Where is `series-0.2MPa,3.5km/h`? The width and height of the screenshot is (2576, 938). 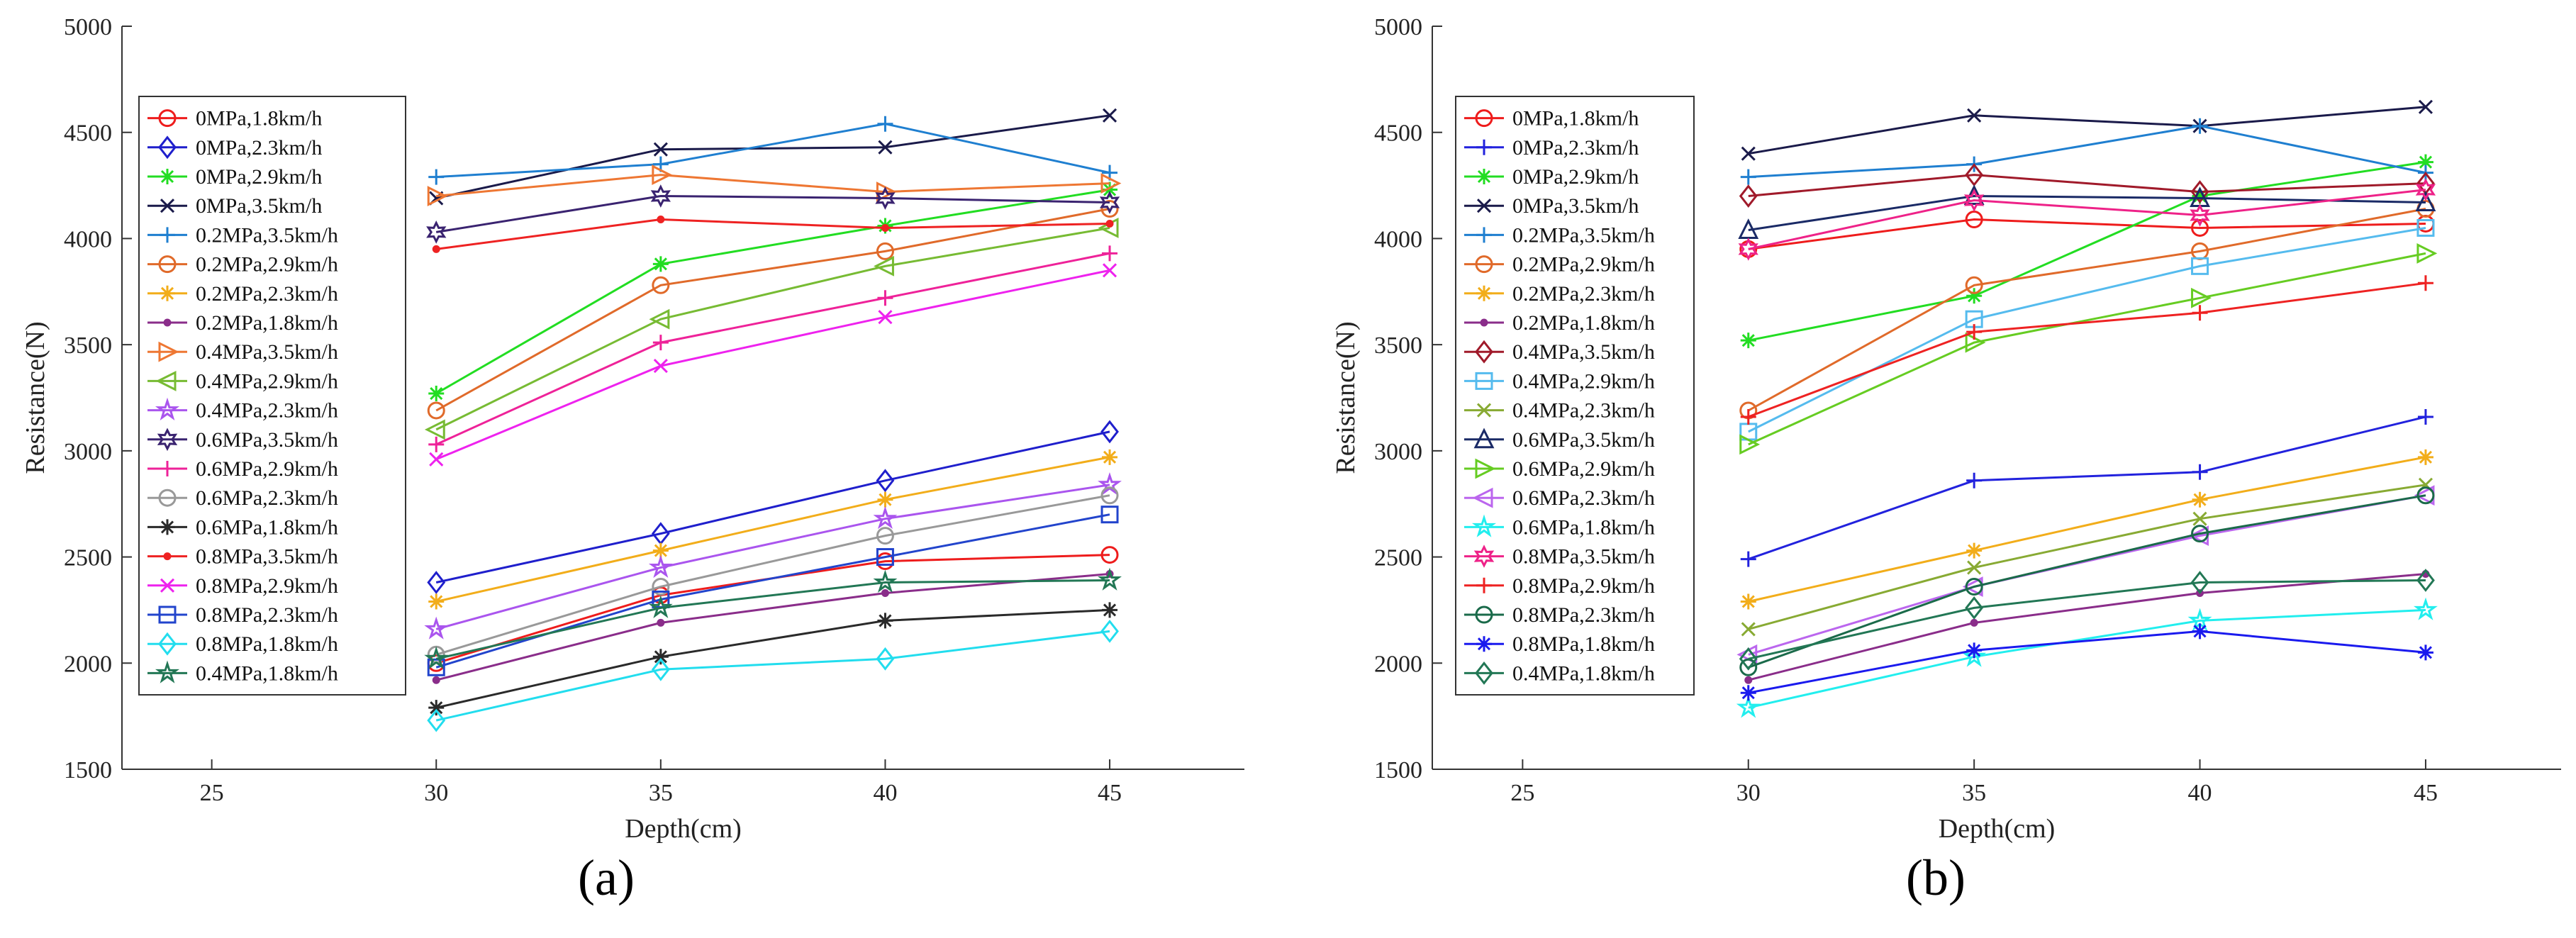 series-0.2MPa,3.5km/h is located at coordinates (2086, 151).